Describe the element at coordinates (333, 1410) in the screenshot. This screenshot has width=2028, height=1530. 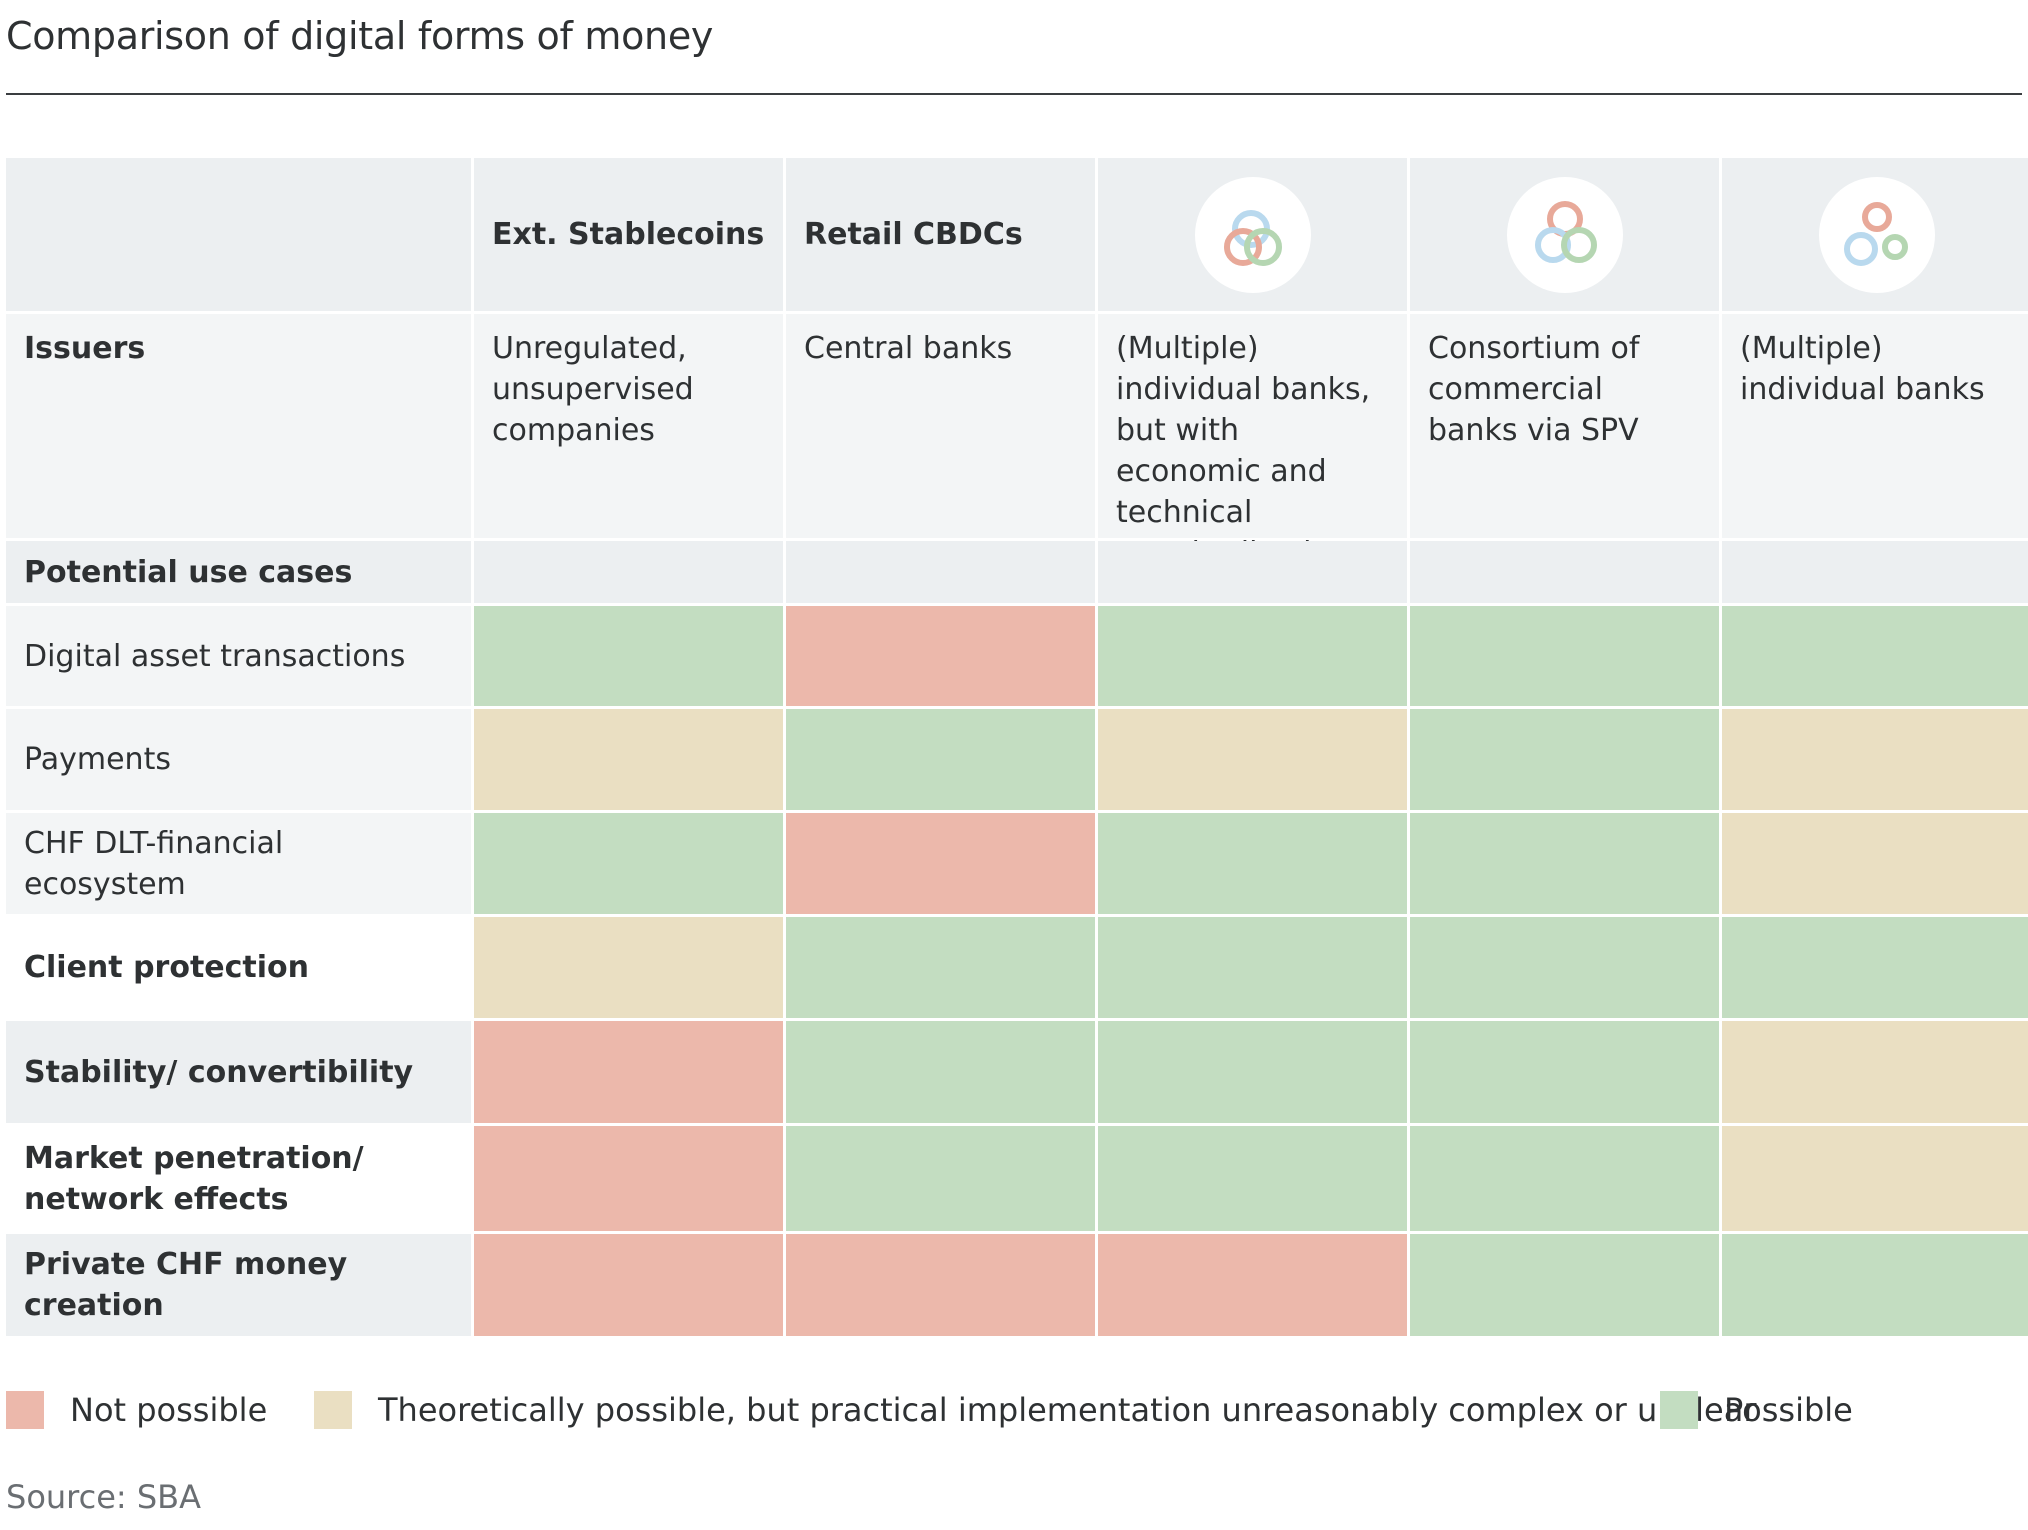
I see `legend-swatch-theoretical` at that location.